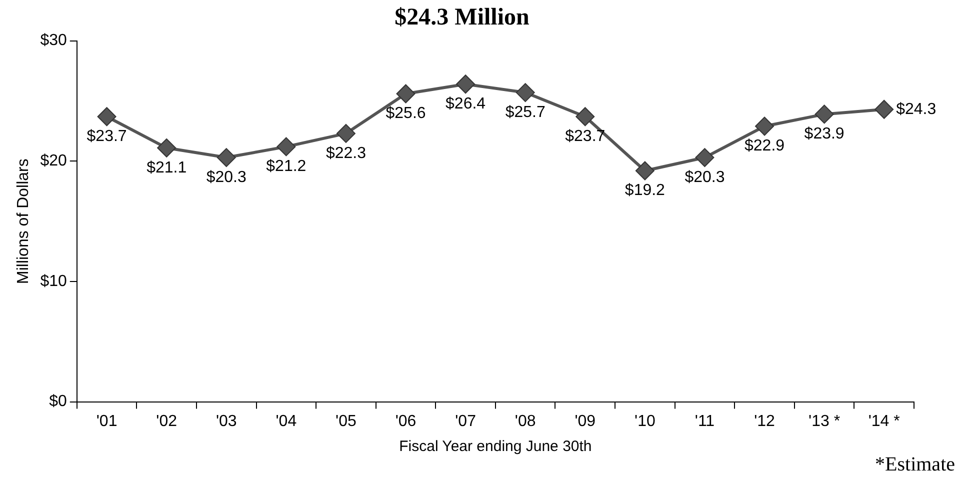 The width and height of the screenshot is (964, 480). What do you see at coordinates (53, 161) in the screenshot?
I see `y-tick-label: $20` at bounding box center [53, 161].